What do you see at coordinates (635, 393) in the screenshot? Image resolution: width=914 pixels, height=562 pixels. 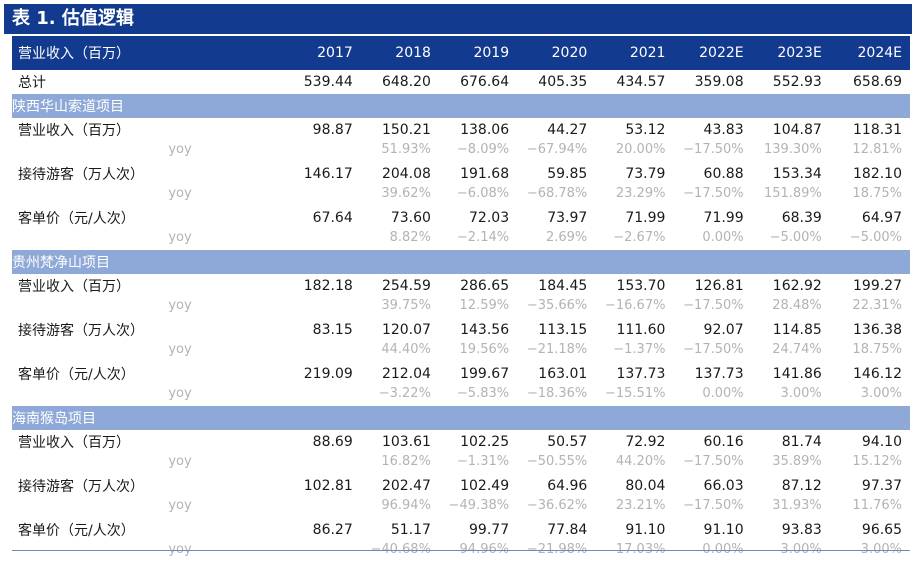 I see `yoy-value: −15.51%` at bounding box center [635, 393].